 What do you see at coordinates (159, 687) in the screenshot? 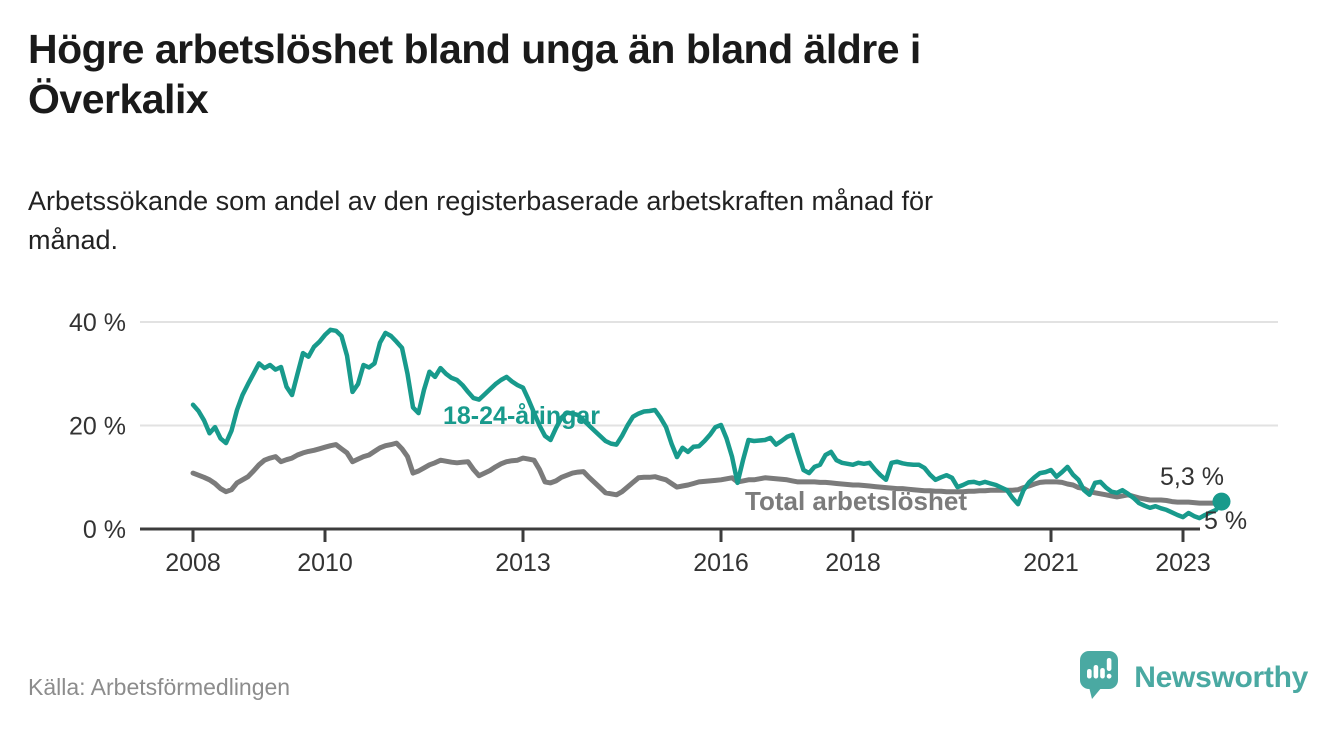
I see `source-attribution: Källa: Arbetsförmedlingen` at bounding box center [159, 687].